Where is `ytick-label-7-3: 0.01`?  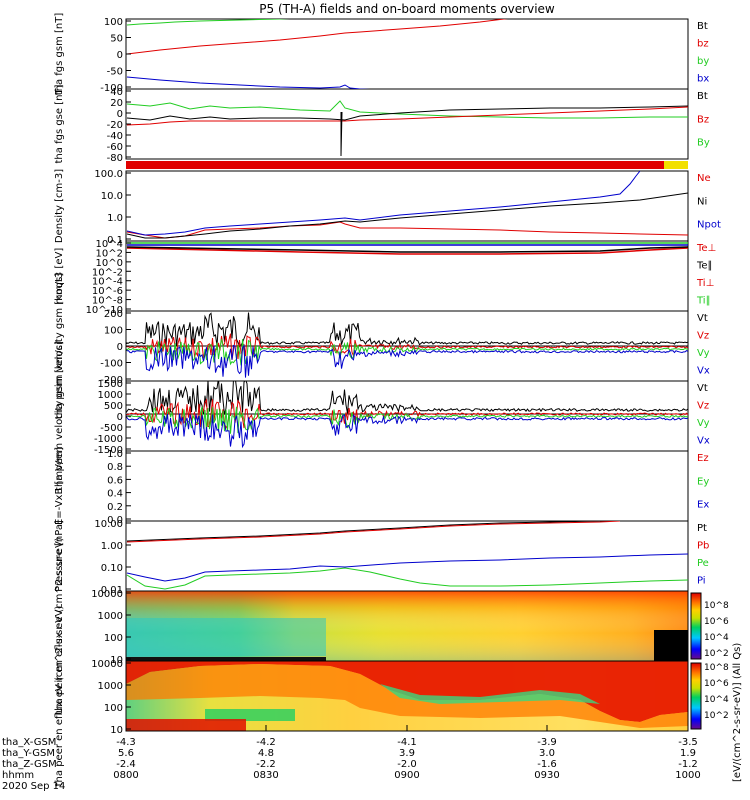 ytick-label-7-3: 0.01 is located at coordinates (112, 590).